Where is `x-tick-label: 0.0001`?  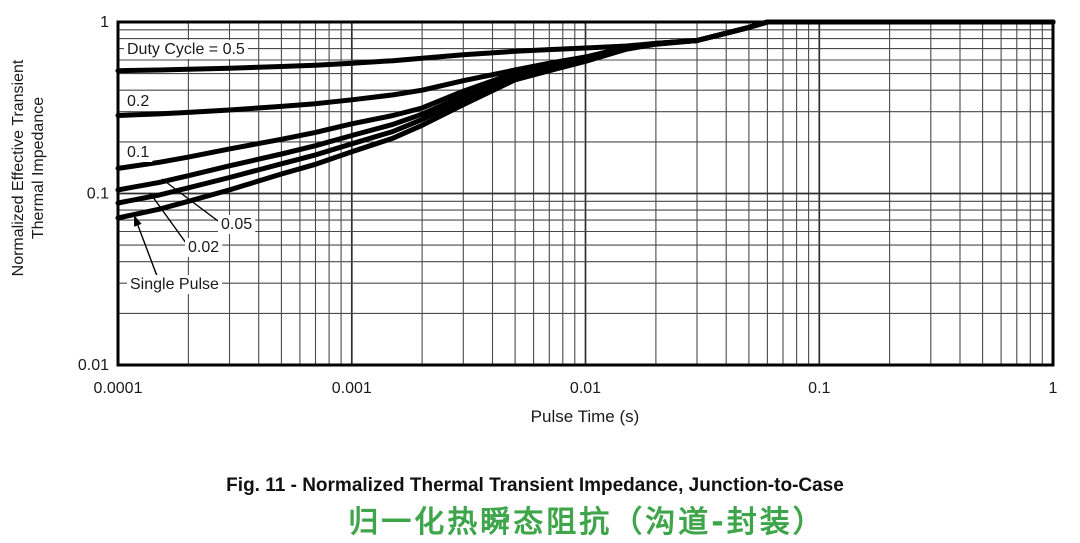
x-tick-label: 0.0001 is located at coordinates (118, 388).